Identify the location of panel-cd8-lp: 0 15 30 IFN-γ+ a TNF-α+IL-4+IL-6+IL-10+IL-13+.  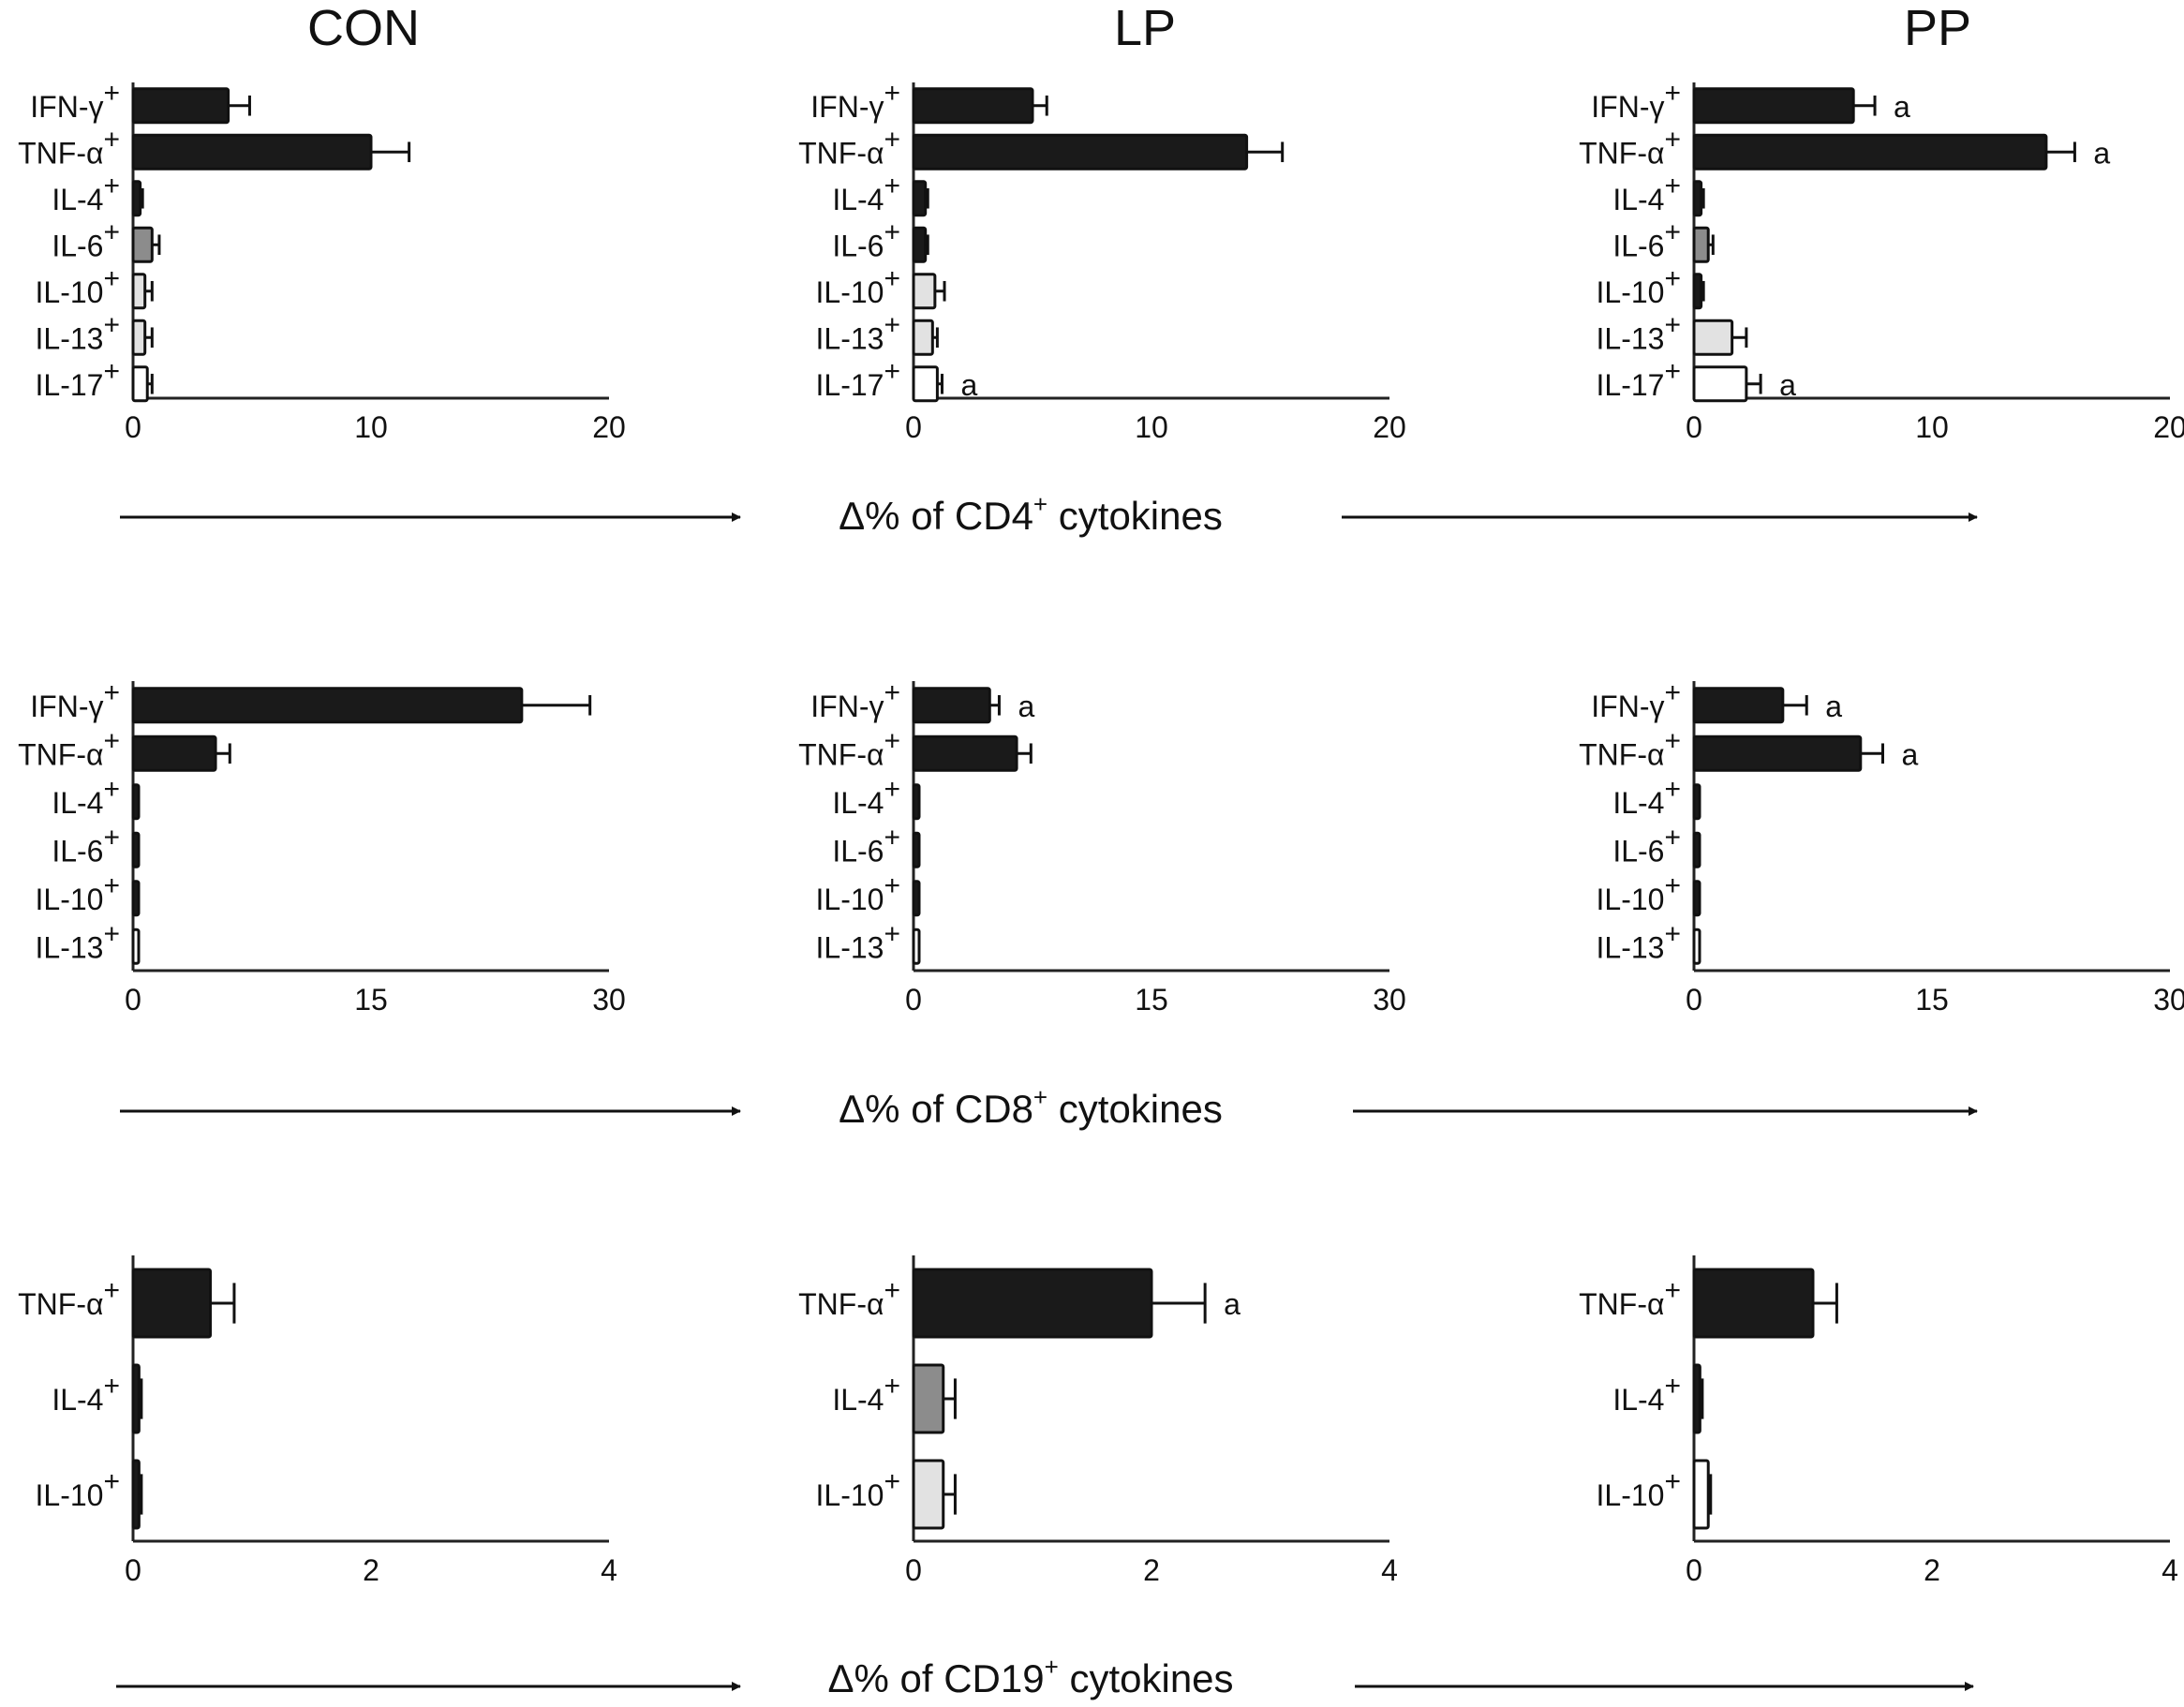
(1102, 847).